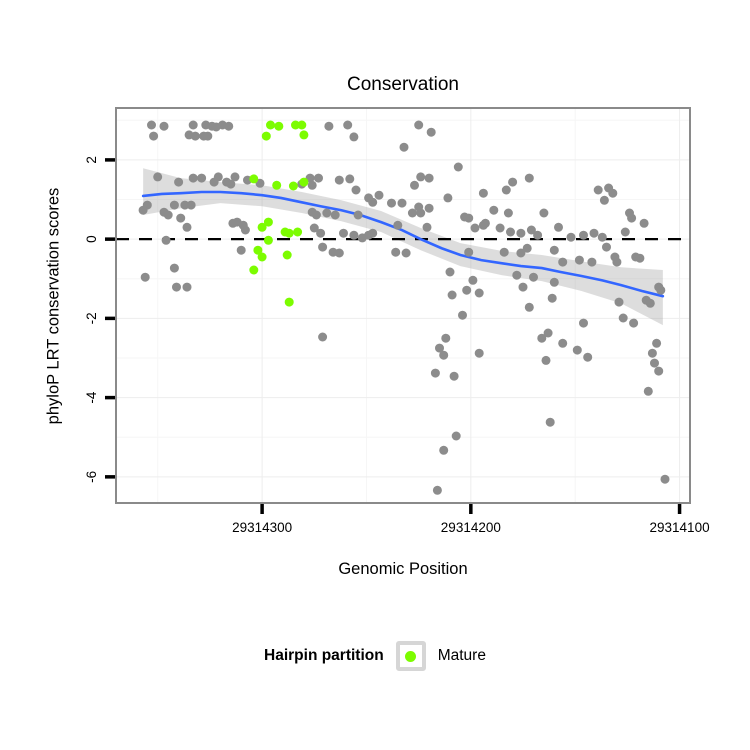 This screenshot has height=750, width=750. I want to click on y-tick-label: -6, so click(91, 477).